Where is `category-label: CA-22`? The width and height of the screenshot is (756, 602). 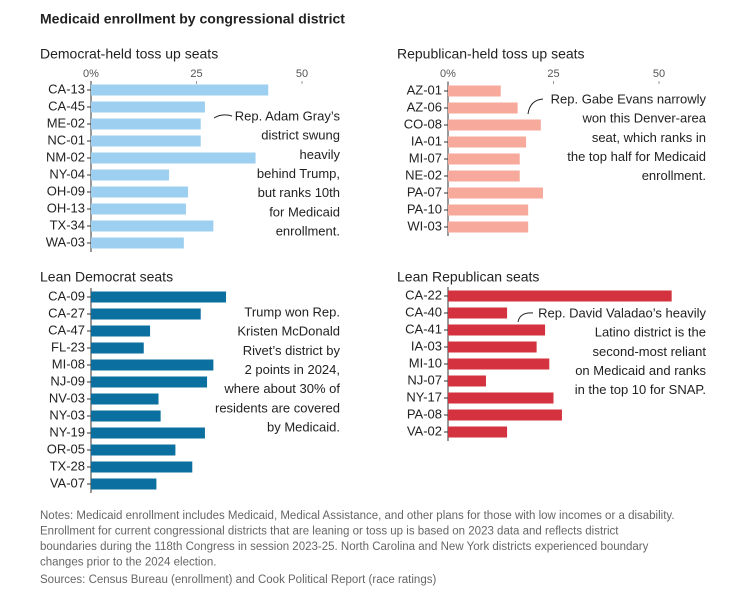
category-label: CA-22 is located at coordinates (423, 294).